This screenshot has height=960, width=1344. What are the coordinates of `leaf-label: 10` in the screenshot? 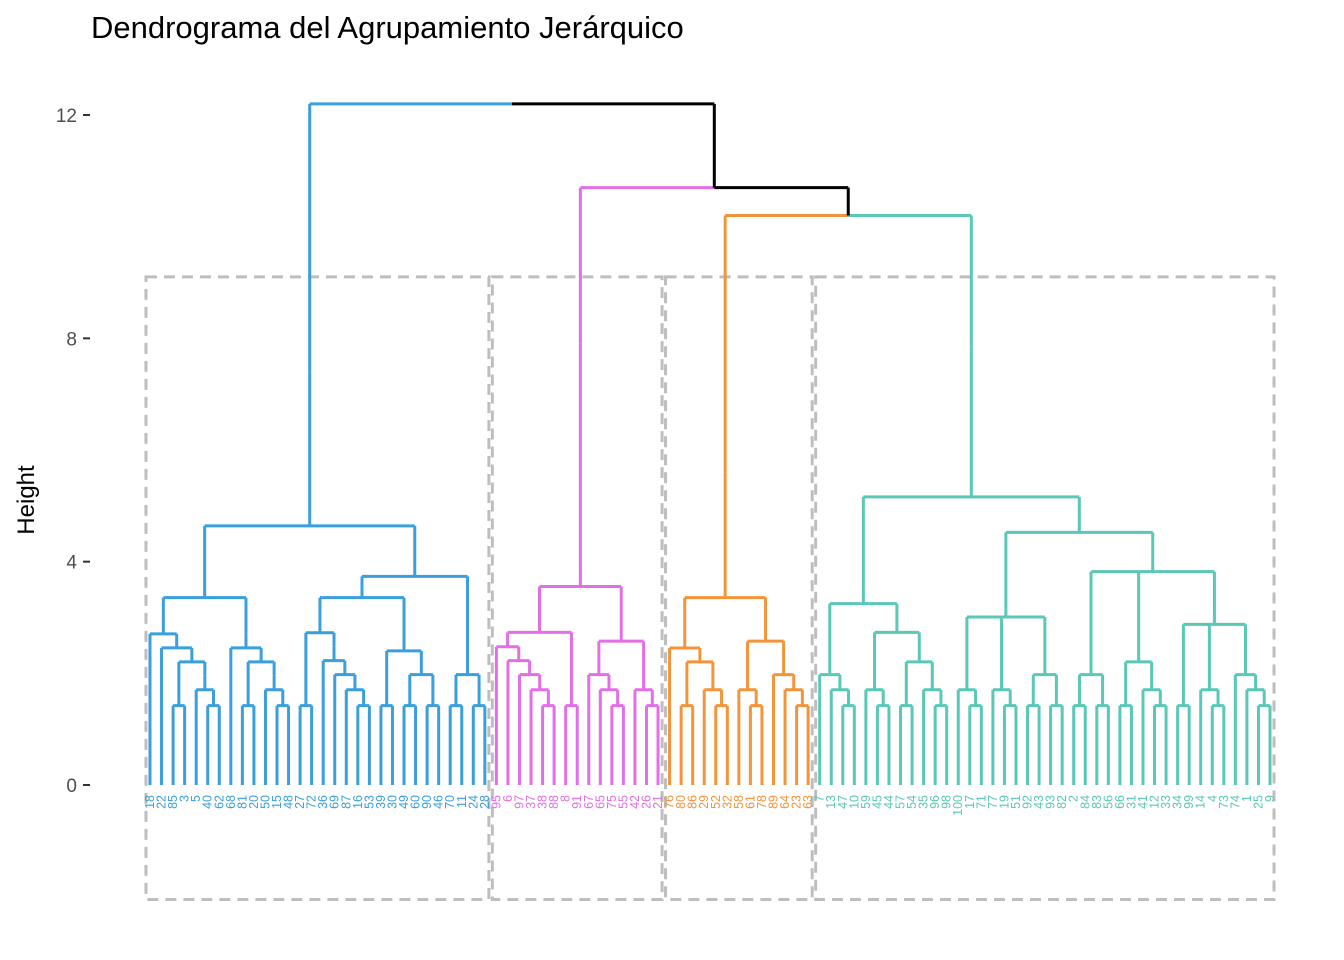 It's located at (854, 802).